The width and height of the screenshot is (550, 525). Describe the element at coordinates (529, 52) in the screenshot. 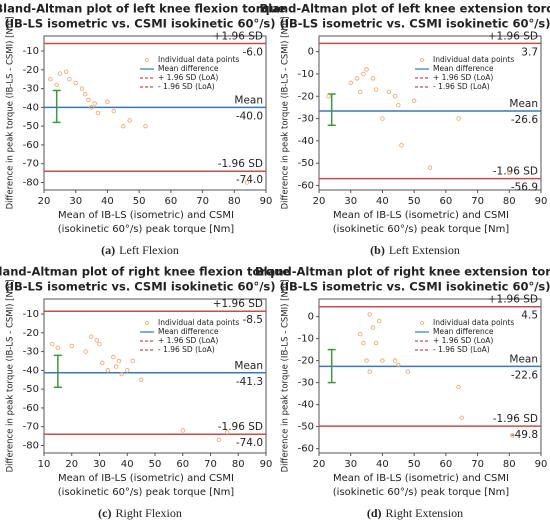

I see `reference-value: 3.7` at that location.